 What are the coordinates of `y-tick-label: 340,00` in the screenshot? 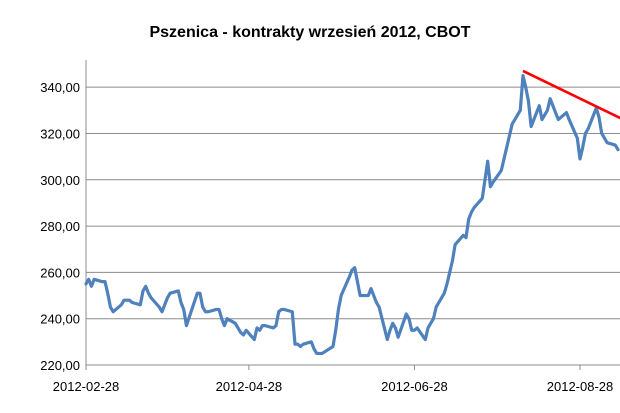 It's located at (60, 87).